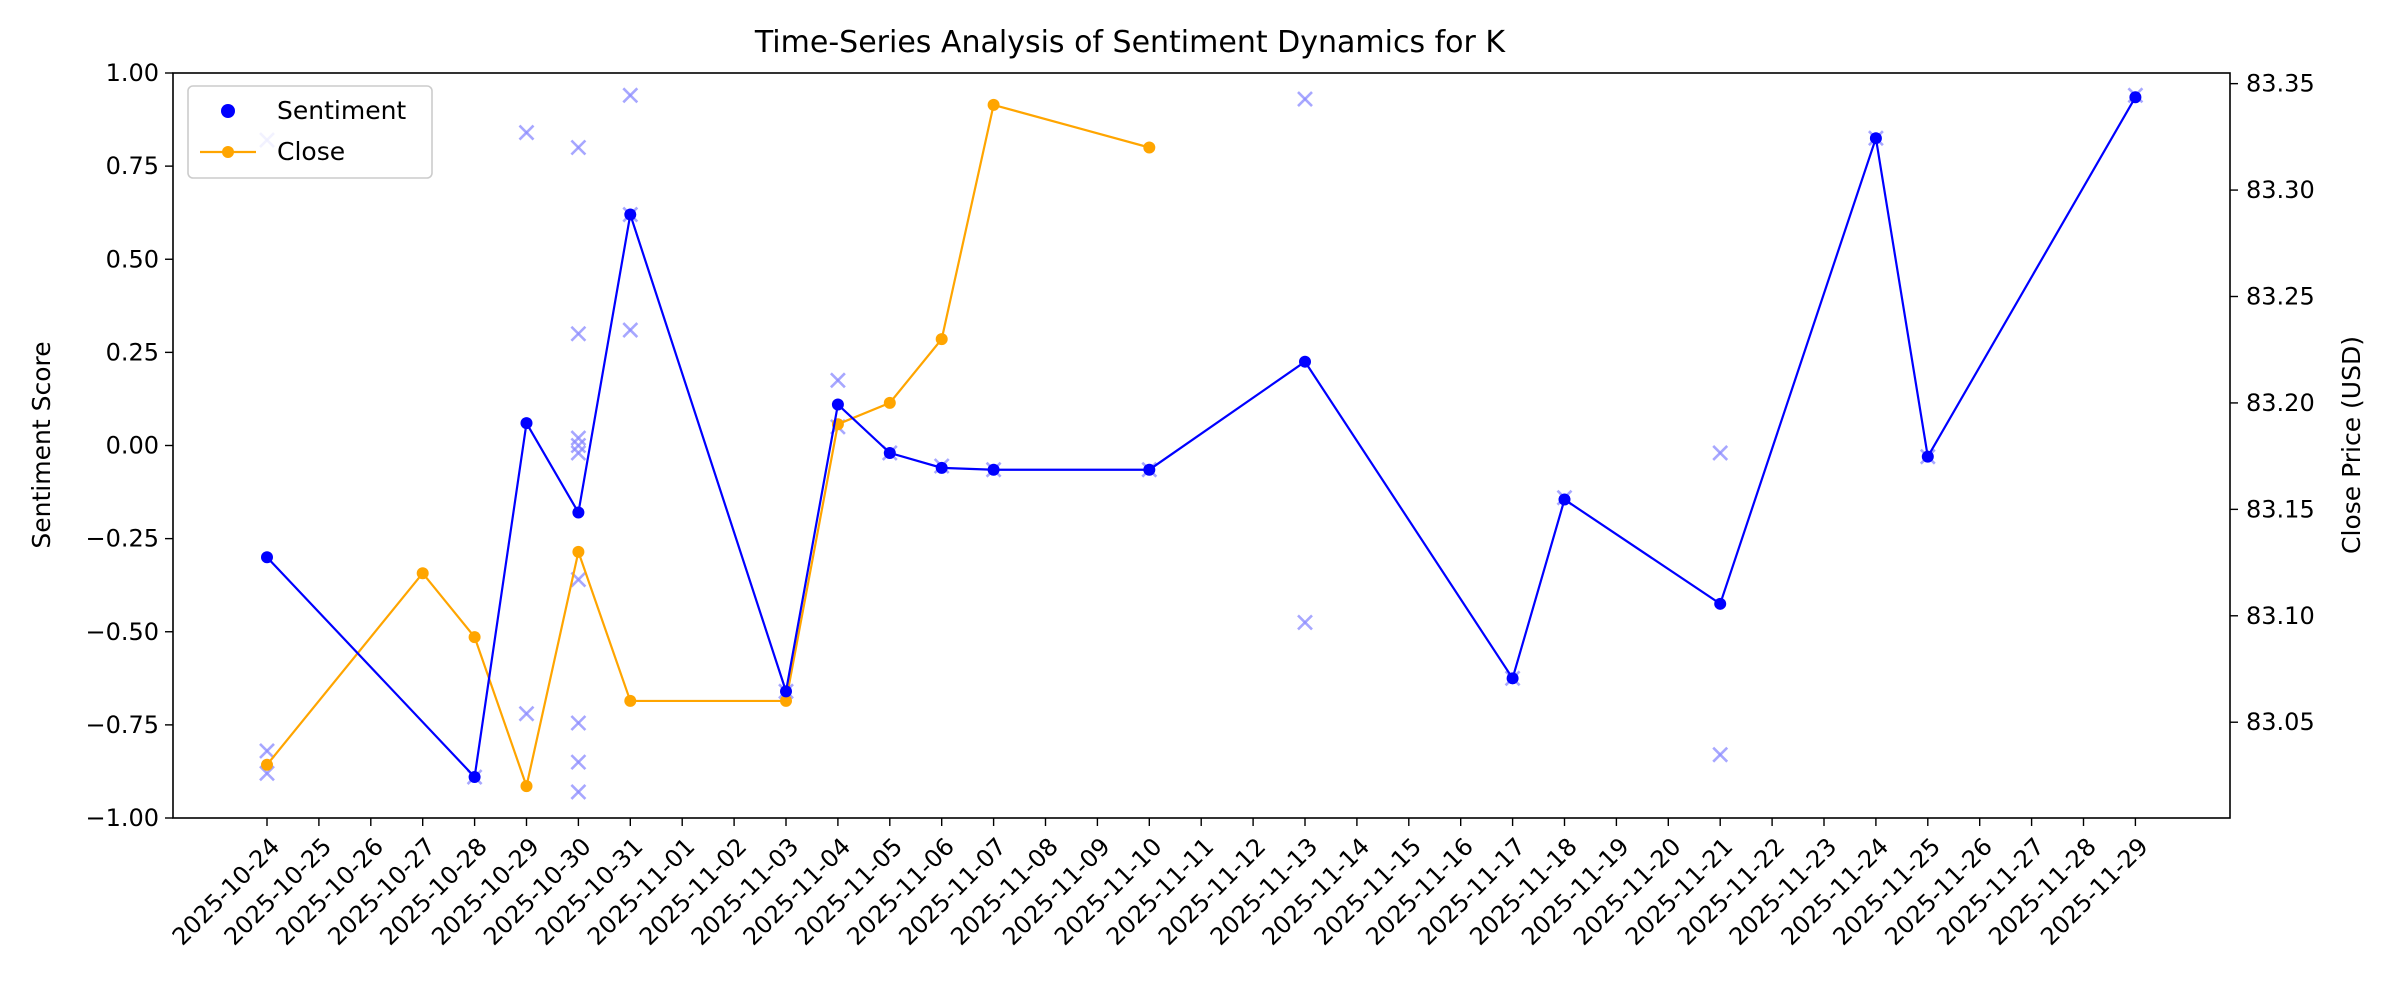 Image resolution: width=2400 pixels, height=1000 pixels. Describe the element at coordinates (122, 632) in the screenshot. I see `y-tick-label: −0.50` at that location.